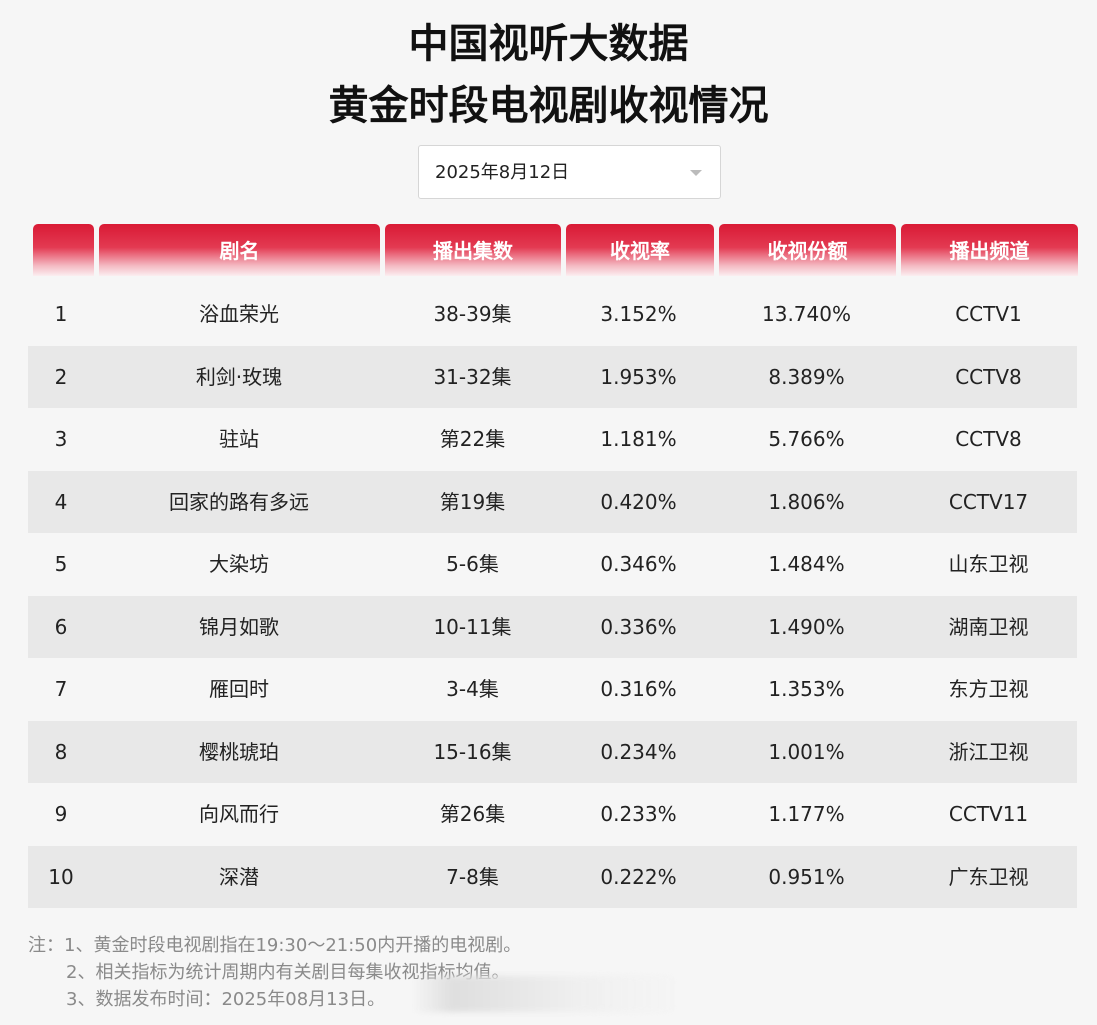 The width and height of the screenshot is (1097, 1025). What do you see at coordinates (806, 439) in the screenshot?
I see `cell-share: 5.766%` at bounding box center [806, 439].